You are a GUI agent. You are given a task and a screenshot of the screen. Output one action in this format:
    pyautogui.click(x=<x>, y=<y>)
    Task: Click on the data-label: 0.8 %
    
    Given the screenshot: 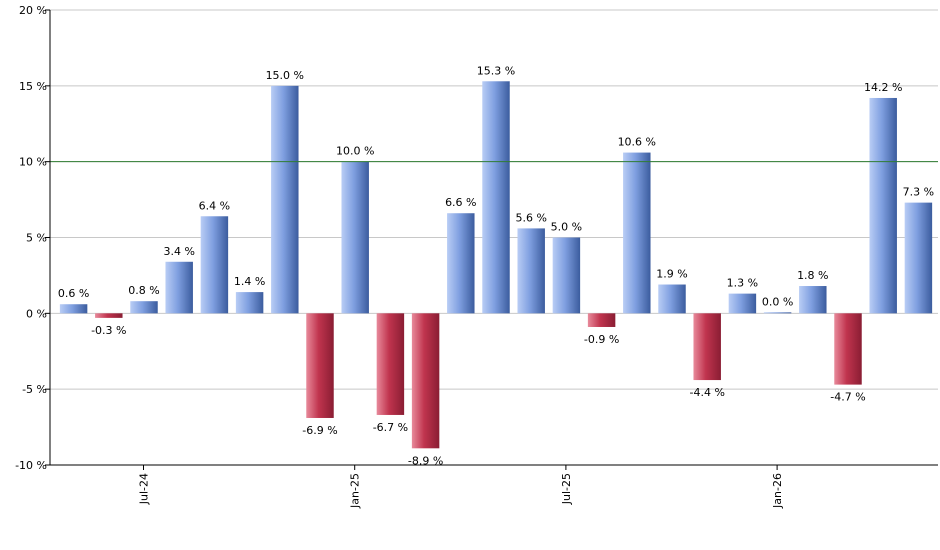 What is the action you would take?
    pyautogui.click(x=143, y=290)
    